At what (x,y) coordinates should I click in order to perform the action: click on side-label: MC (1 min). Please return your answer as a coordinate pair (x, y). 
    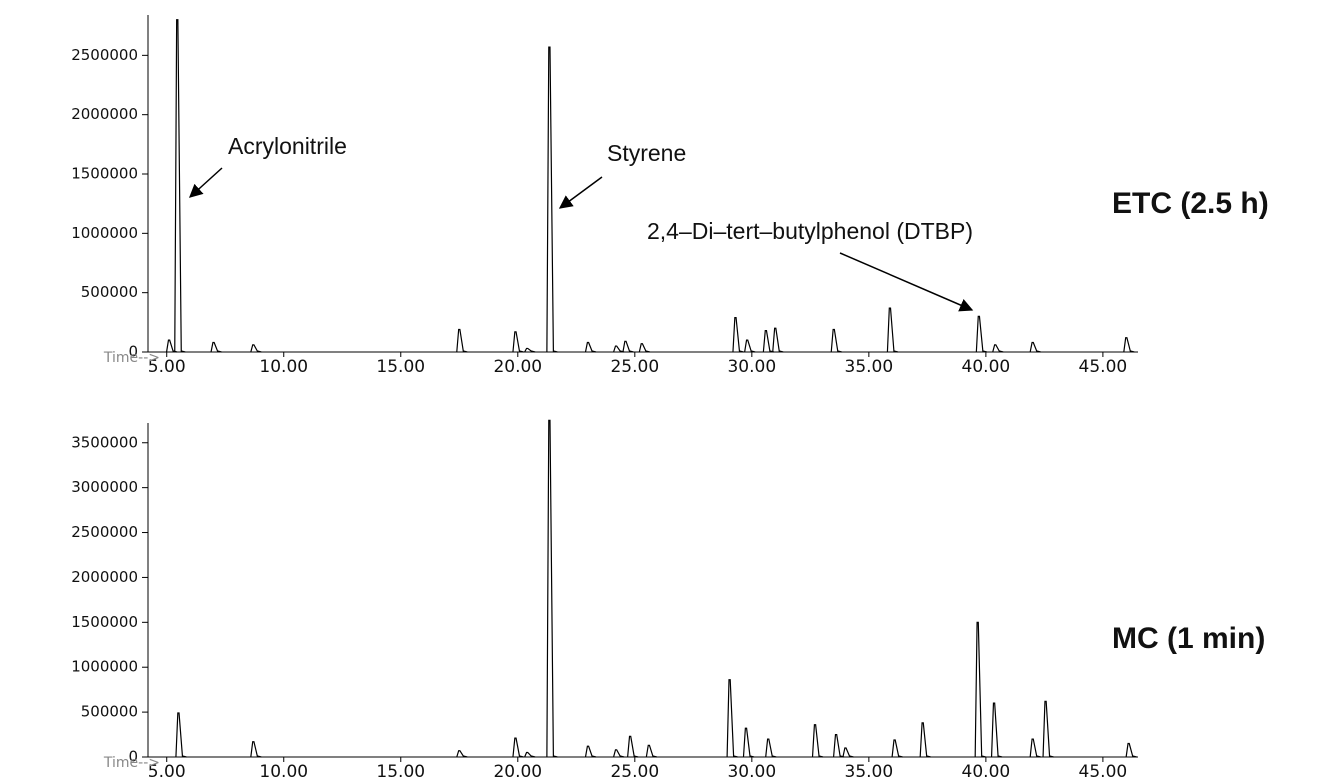
    Looking at the image, I should click on (1188, 638).